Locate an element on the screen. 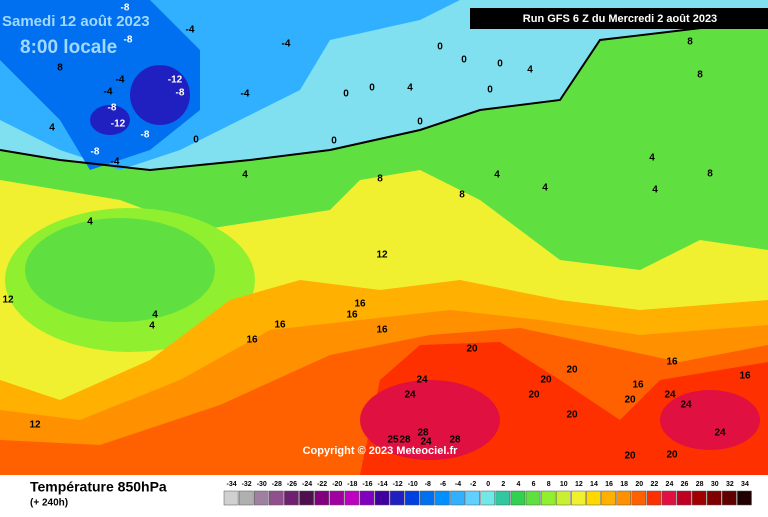  scale-label: -4 is located at coordinates (458, 484).